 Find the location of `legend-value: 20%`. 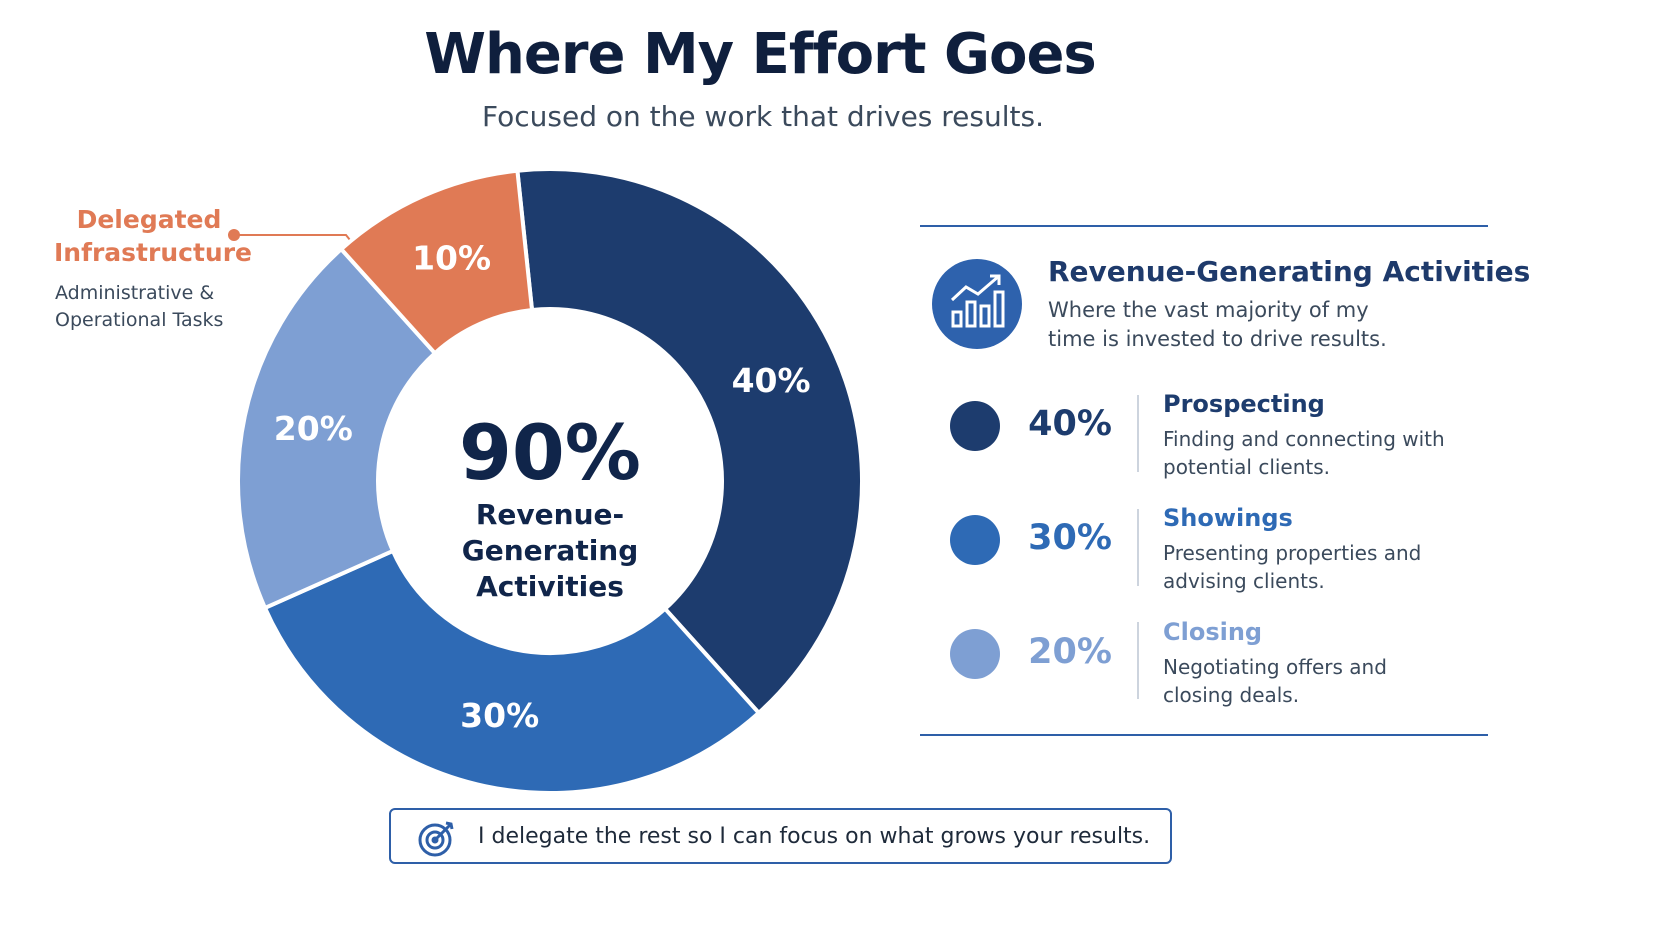

legend-value: 20% is located at coordinates (1070, 652).